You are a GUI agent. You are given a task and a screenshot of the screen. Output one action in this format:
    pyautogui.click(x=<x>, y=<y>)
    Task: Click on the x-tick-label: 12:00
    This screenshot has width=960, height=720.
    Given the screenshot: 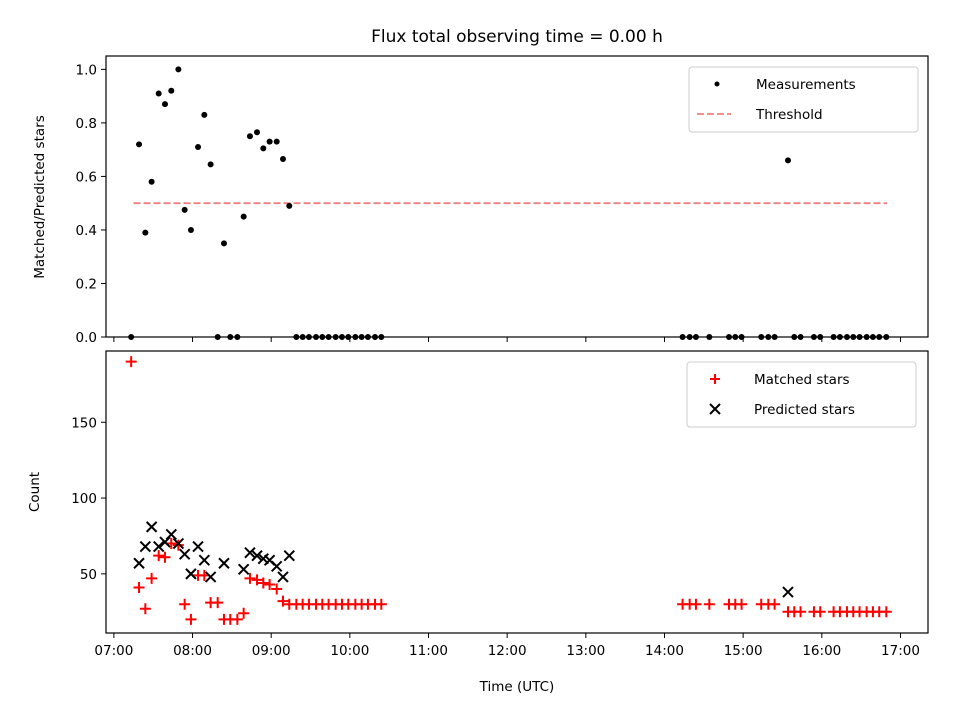 What is the action you would take?
    pyautogui.click(x=507, y=651)
    